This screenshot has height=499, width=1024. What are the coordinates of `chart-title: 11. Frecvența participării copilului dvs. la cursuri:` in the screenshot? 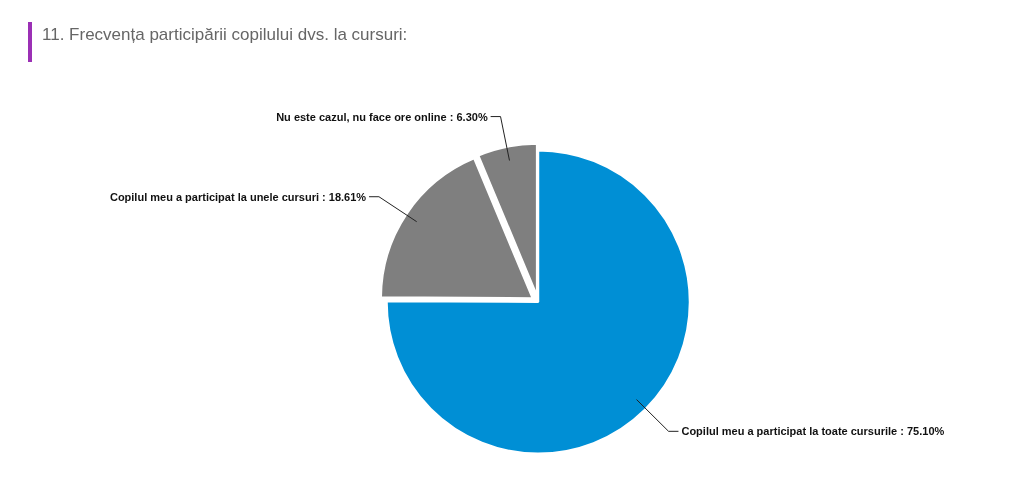 It's located at (225, 35).